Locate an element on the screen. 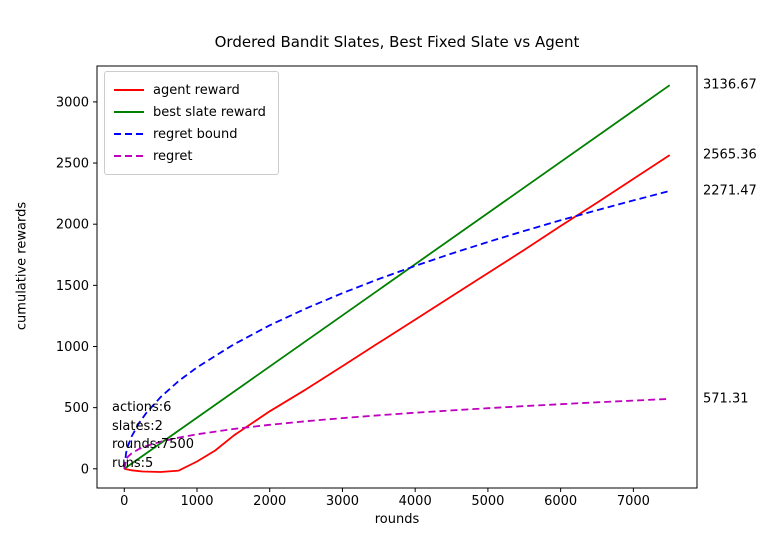 The width and height of the screenshot is (773, 547). x-tick-label: 3000 is located at coordinates (342, 501).